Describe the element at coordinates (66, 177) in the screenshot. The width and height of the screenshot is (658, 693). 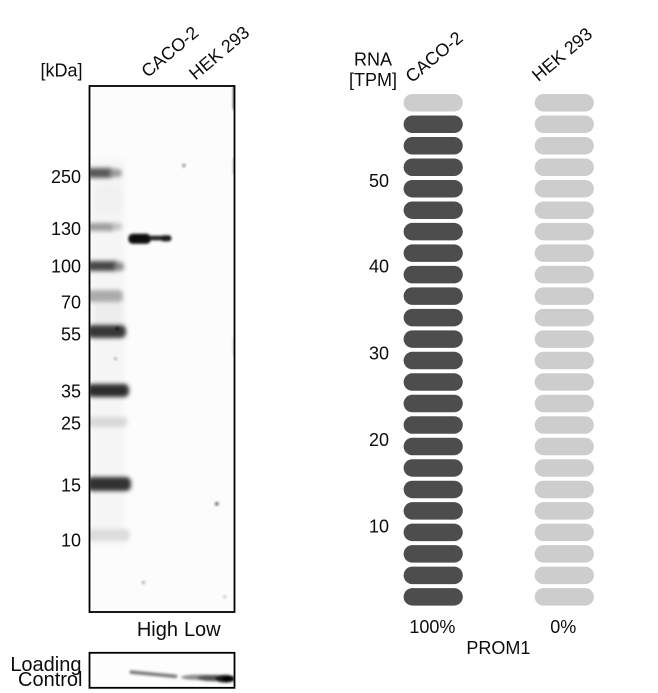
I see `svg-text: 250` at that location.